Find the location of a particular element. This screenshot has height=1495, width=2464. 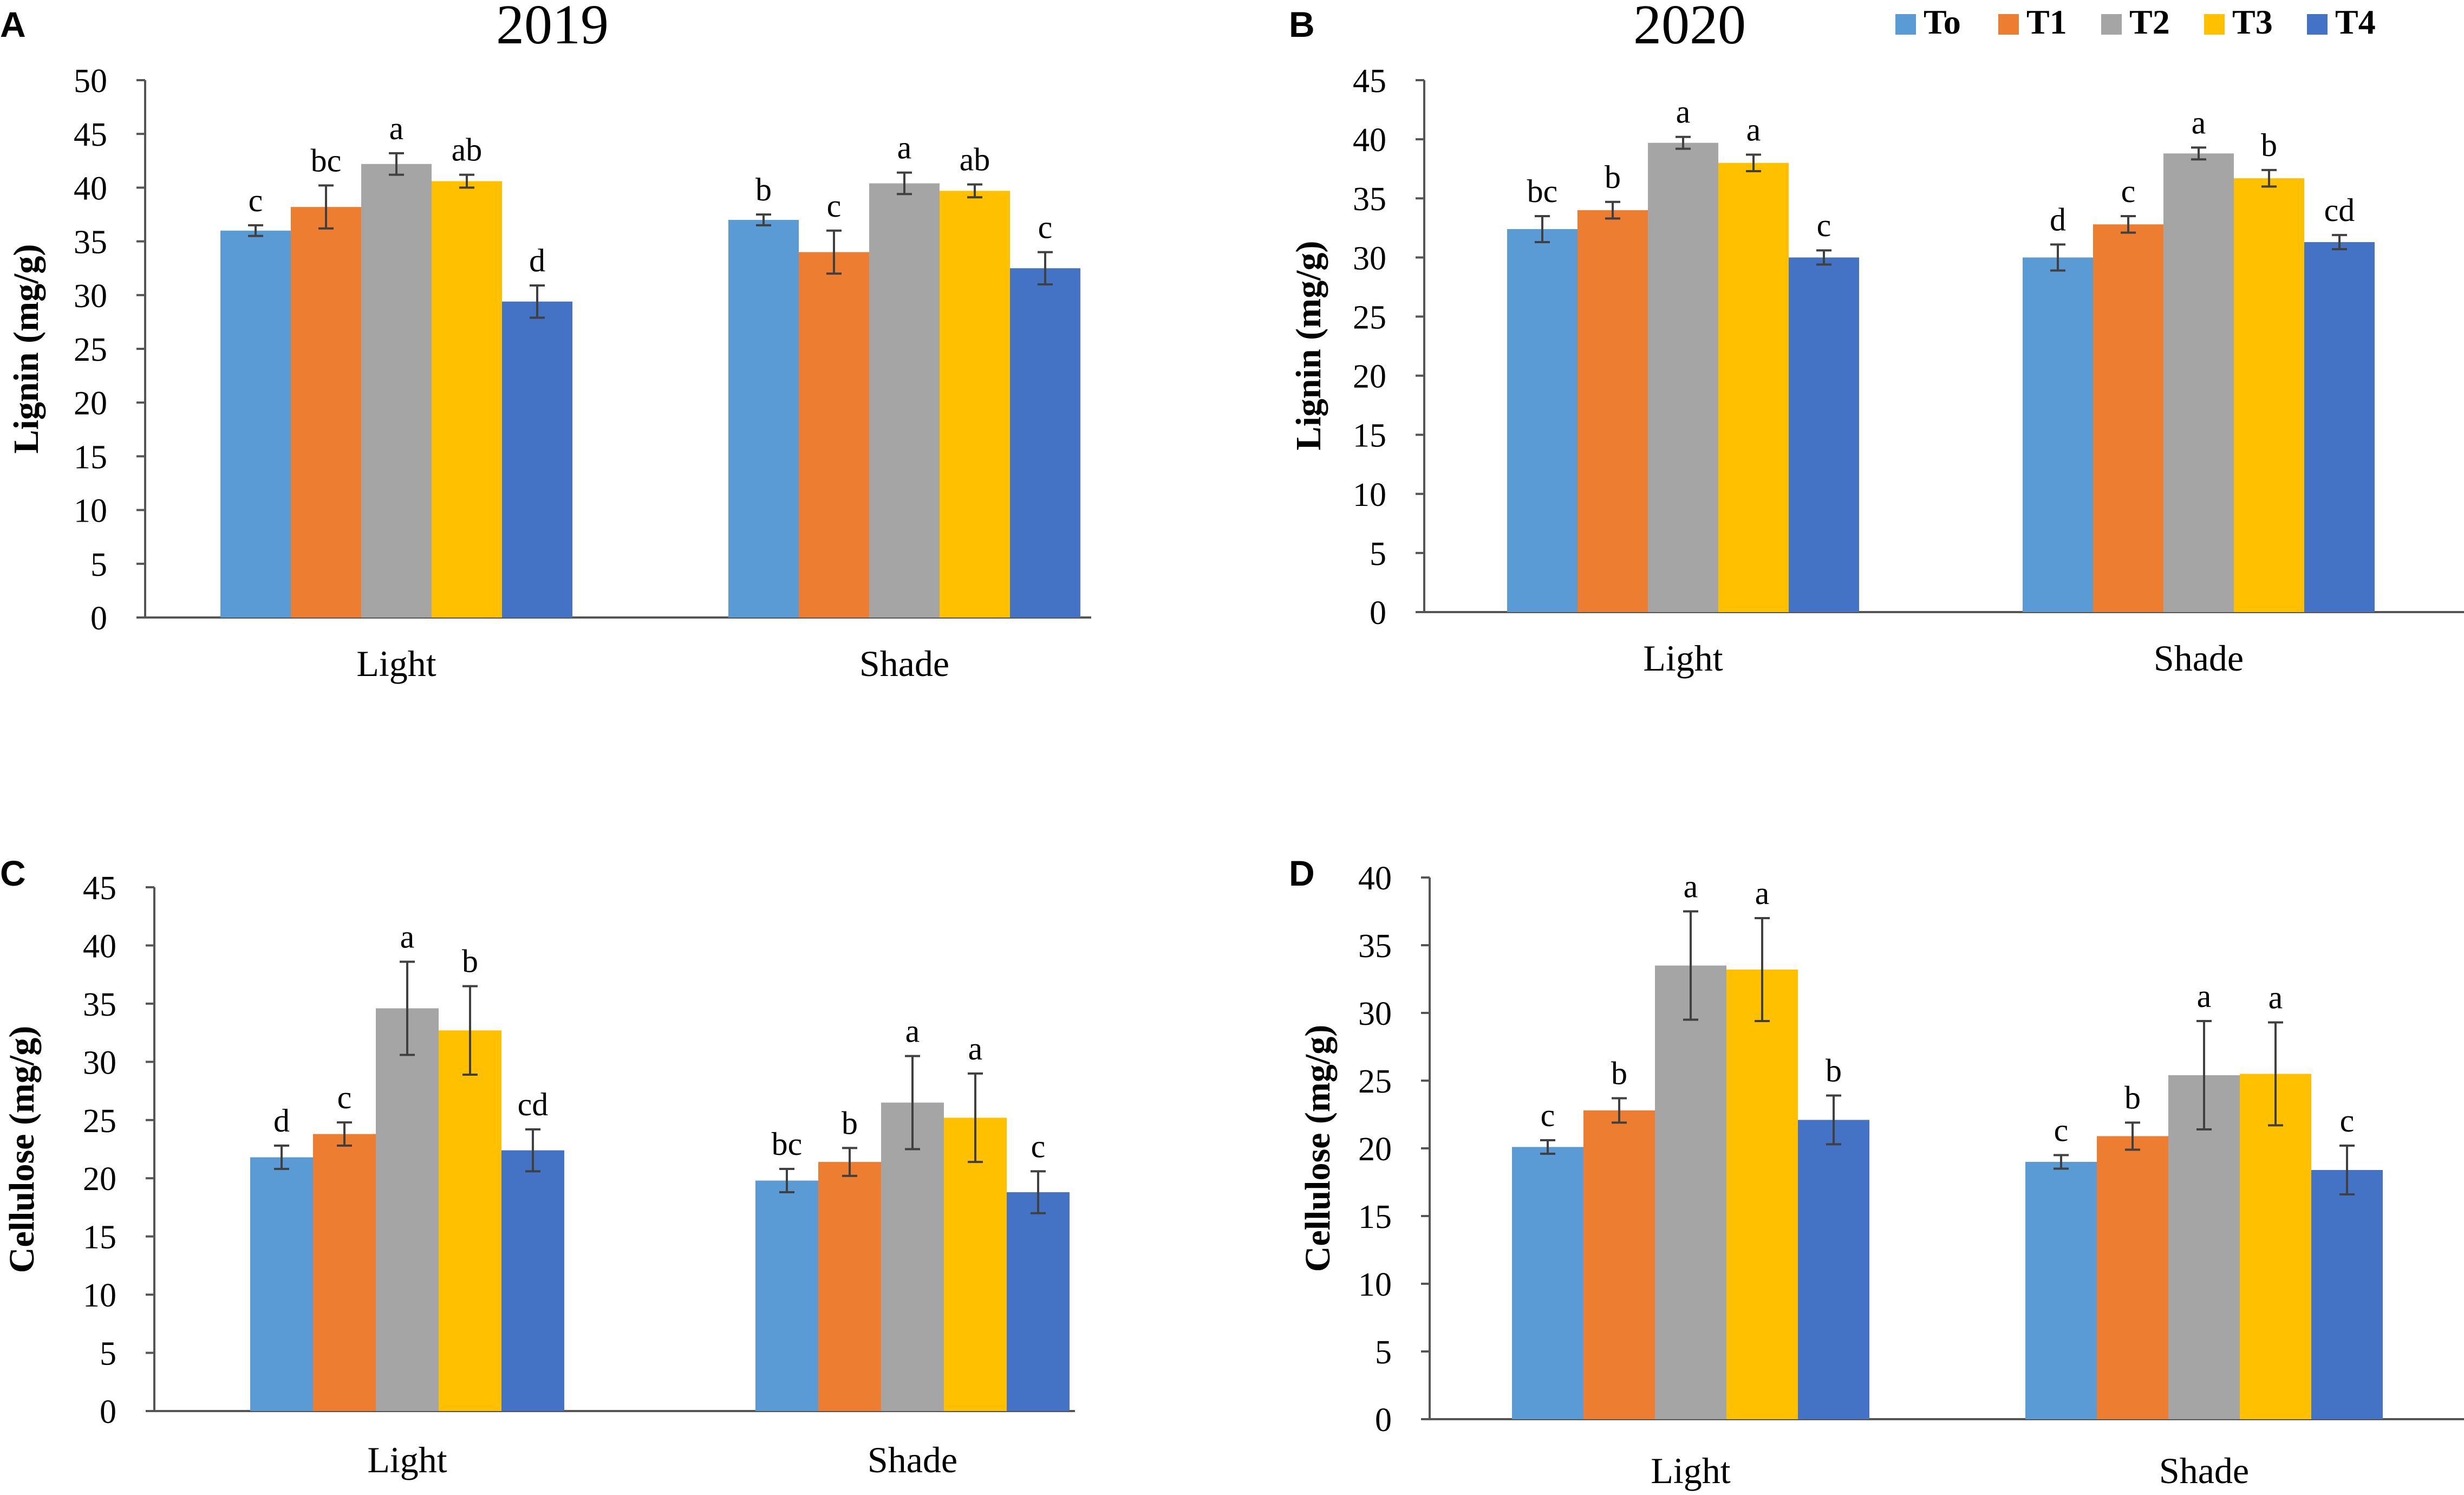

panel-c-errorbar-shade-t4 is located at coordinates (1038, 1192).